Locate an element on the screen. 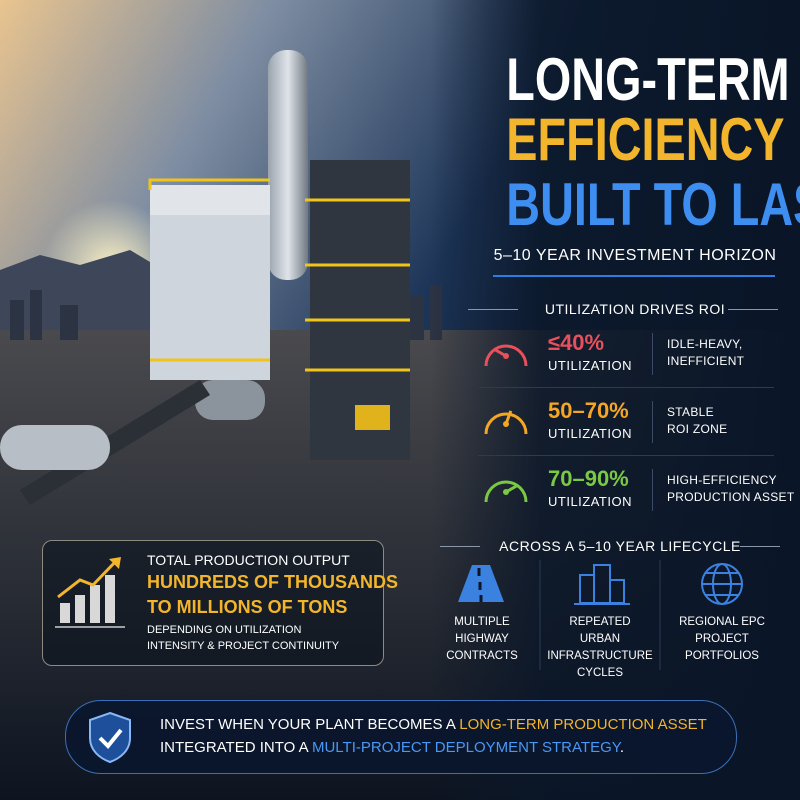 The height and width of the screenshot is (800, 800). city-icon is located at coordinates (602, 584).